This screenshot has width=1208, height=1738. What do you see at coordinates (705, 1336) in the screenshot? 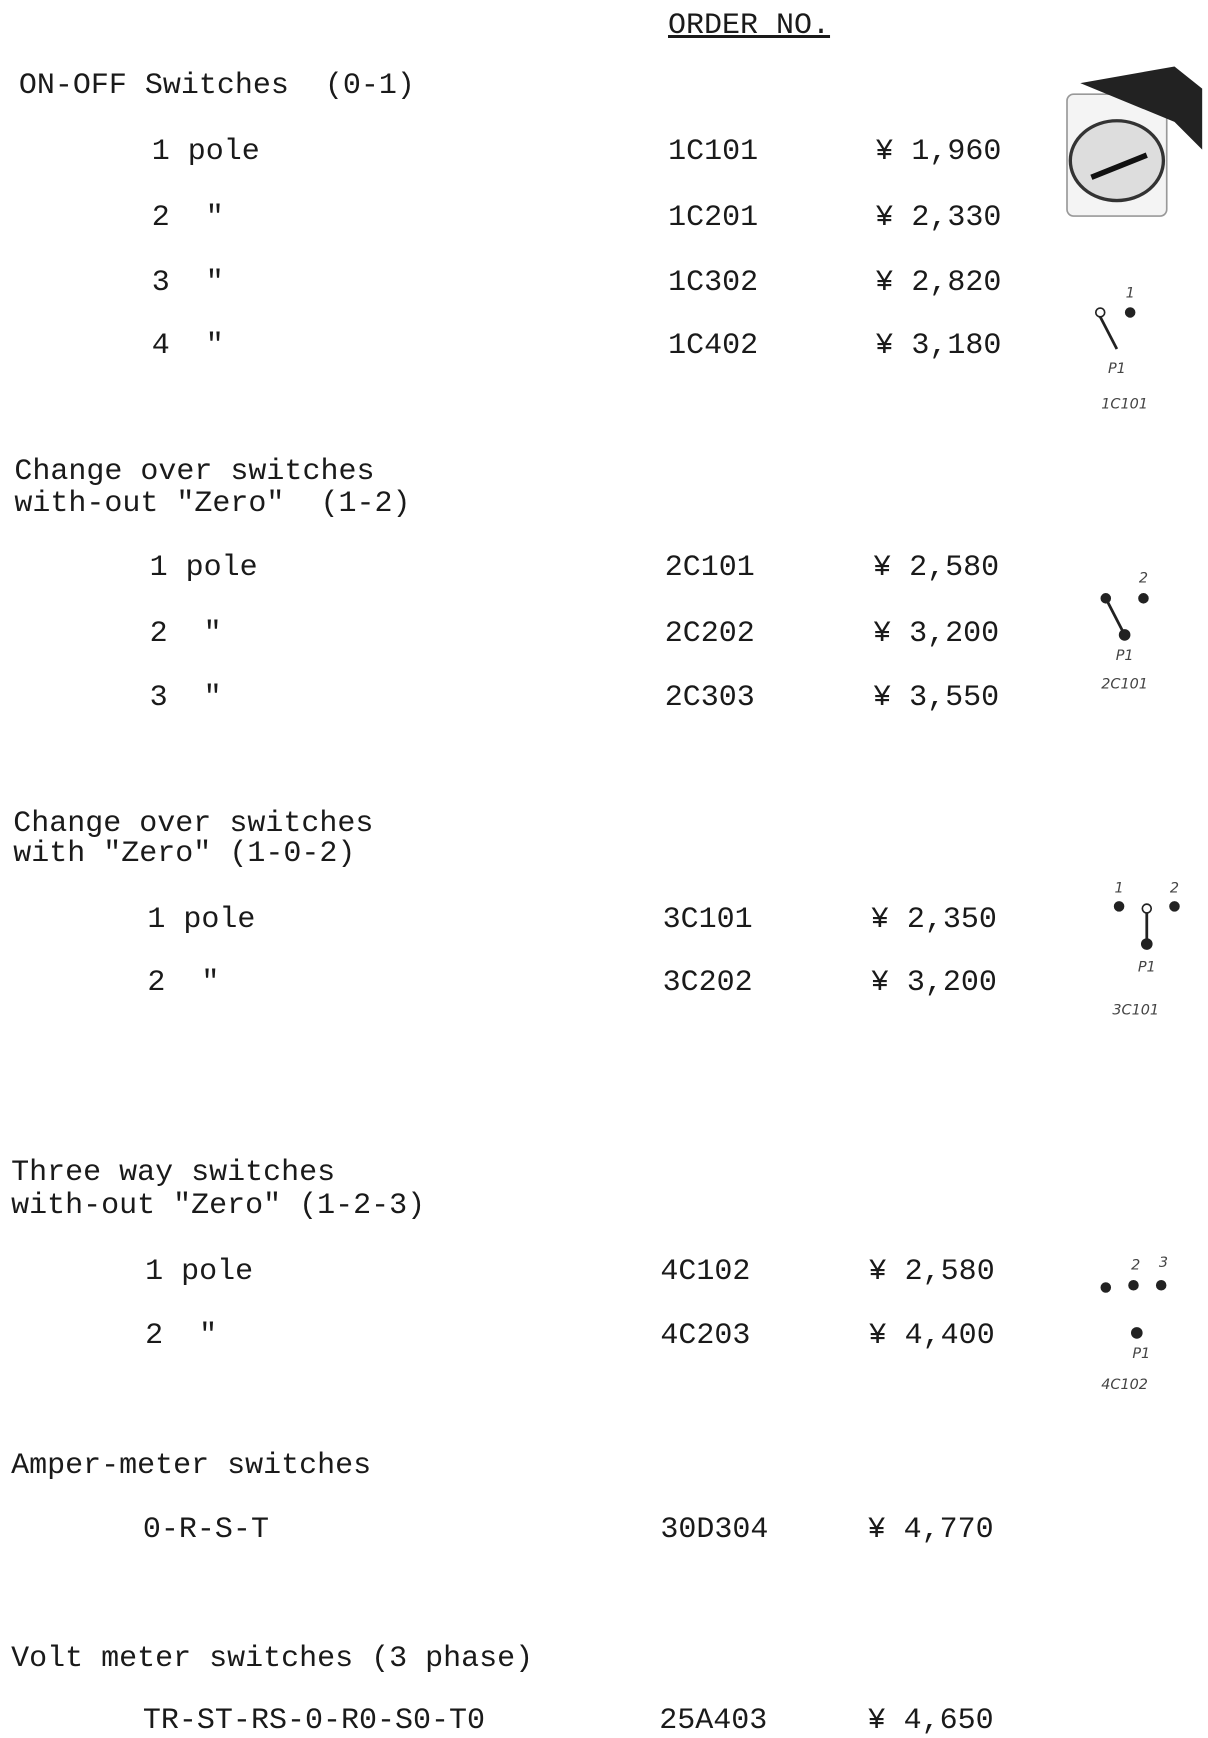
I see `order-number: 4C203` at bounding box center [705, 1336].